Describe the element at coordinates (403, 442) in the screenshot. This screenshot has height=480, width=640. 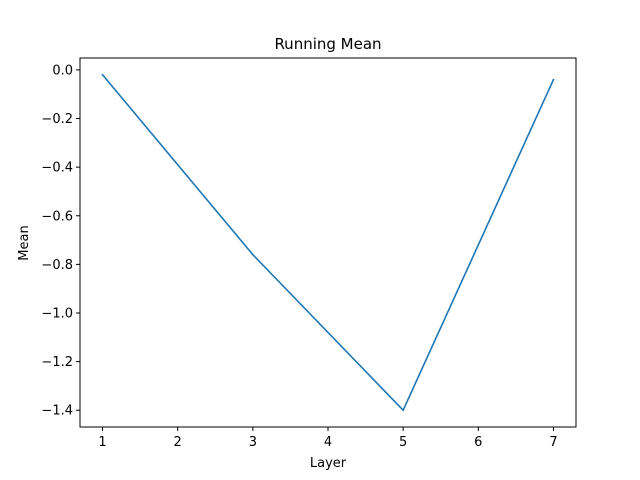
I see `x-tick-label: 5` at that location.